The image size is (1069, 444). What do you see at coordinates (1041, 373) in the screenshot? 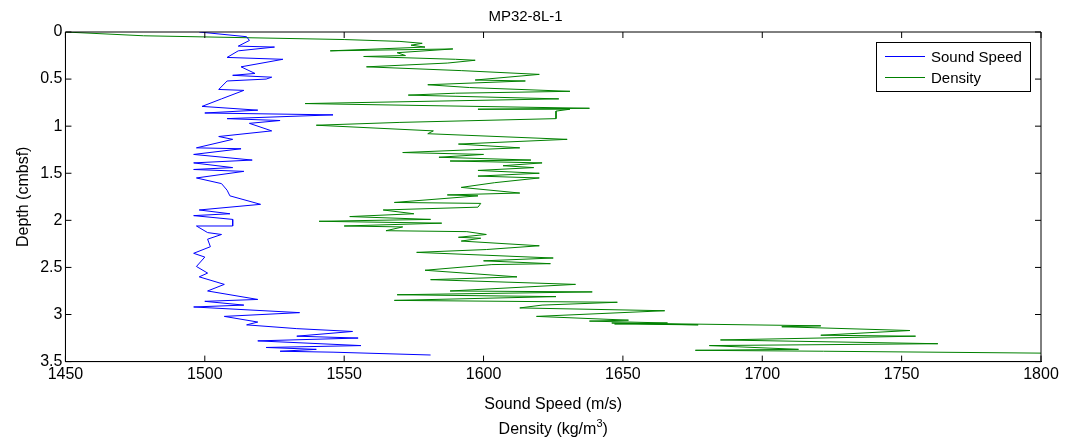
I see `x-tick-label: 1800` at bounding box center [1041, 373].